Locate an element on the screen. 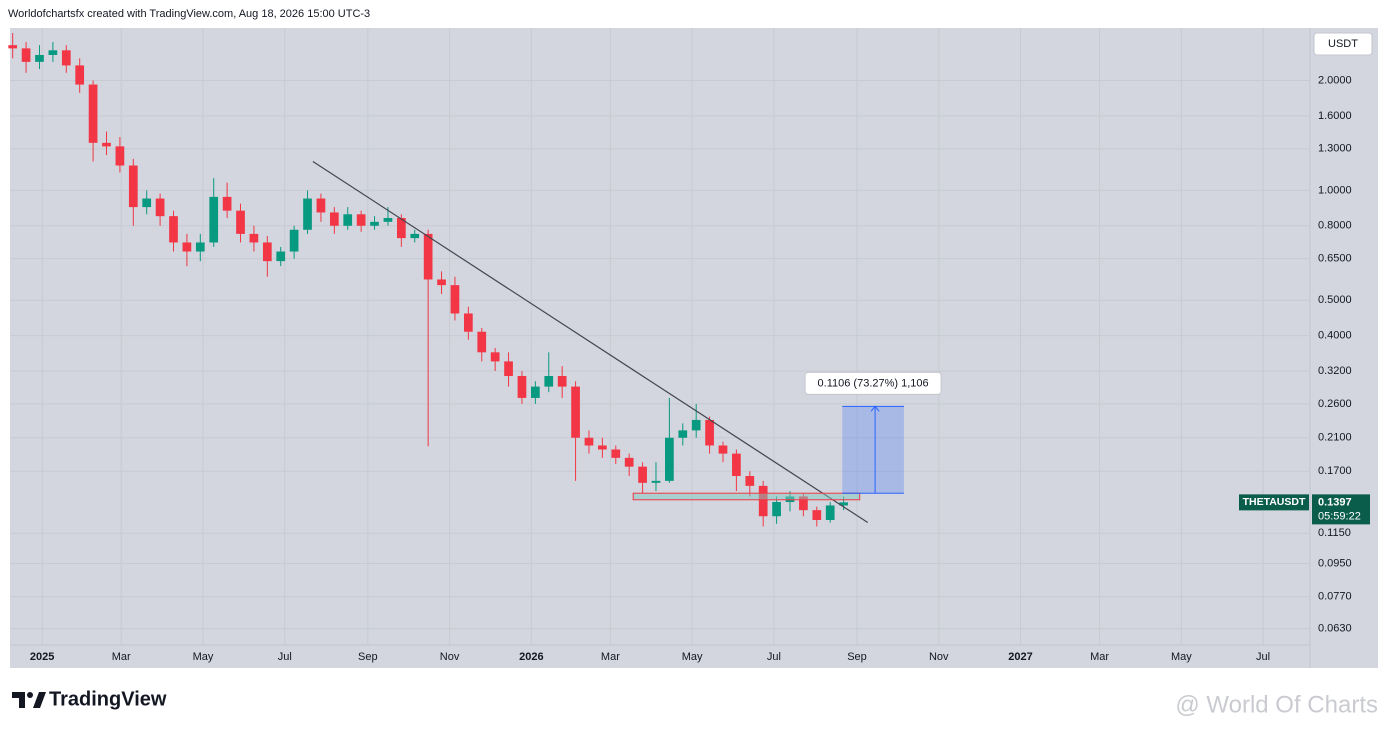 This screenshot has height=730, width=1386. currency-label: USDT is located at coordinates (1343, 44).